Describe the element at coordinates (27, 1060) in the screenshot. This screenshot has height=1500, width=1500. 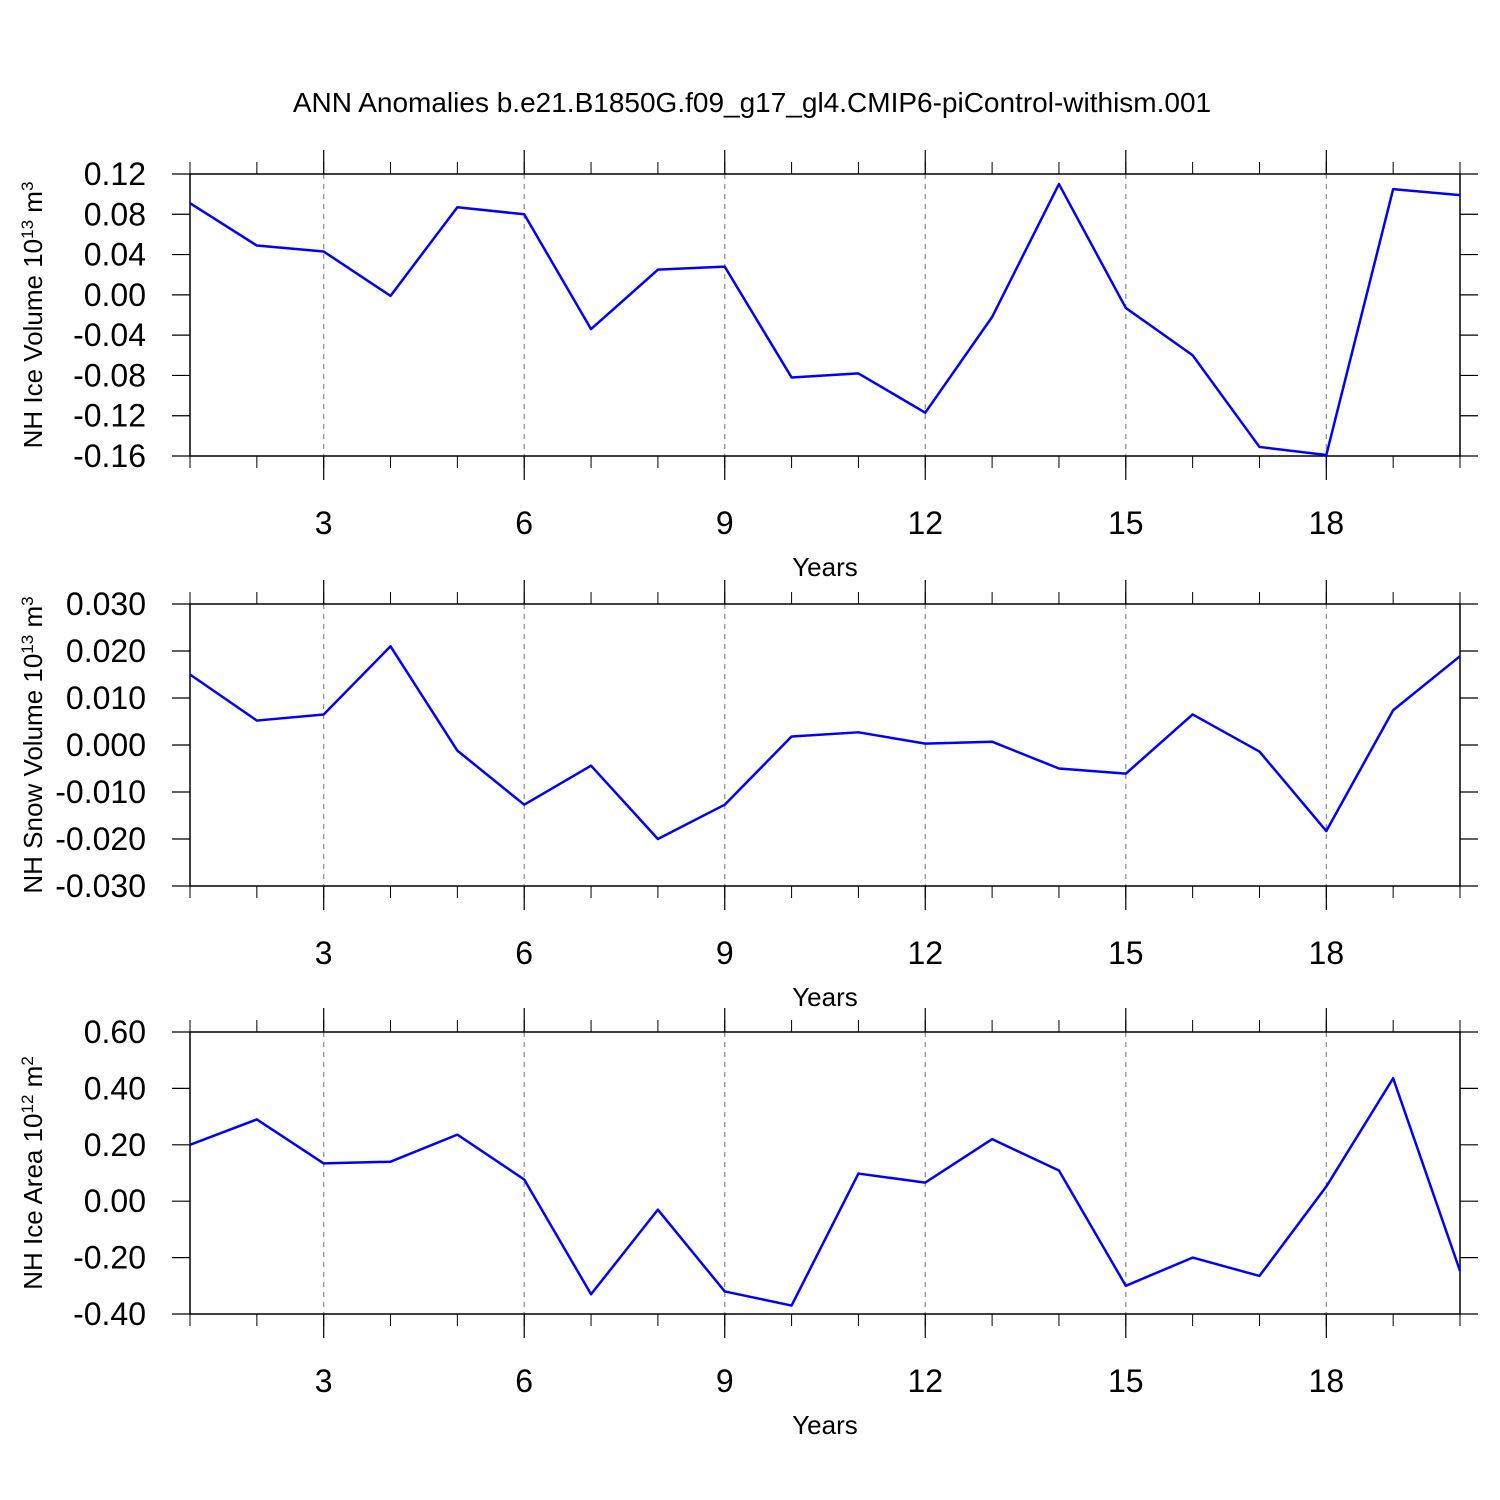
I see `y-axis-label-exponent: 2` at that location.